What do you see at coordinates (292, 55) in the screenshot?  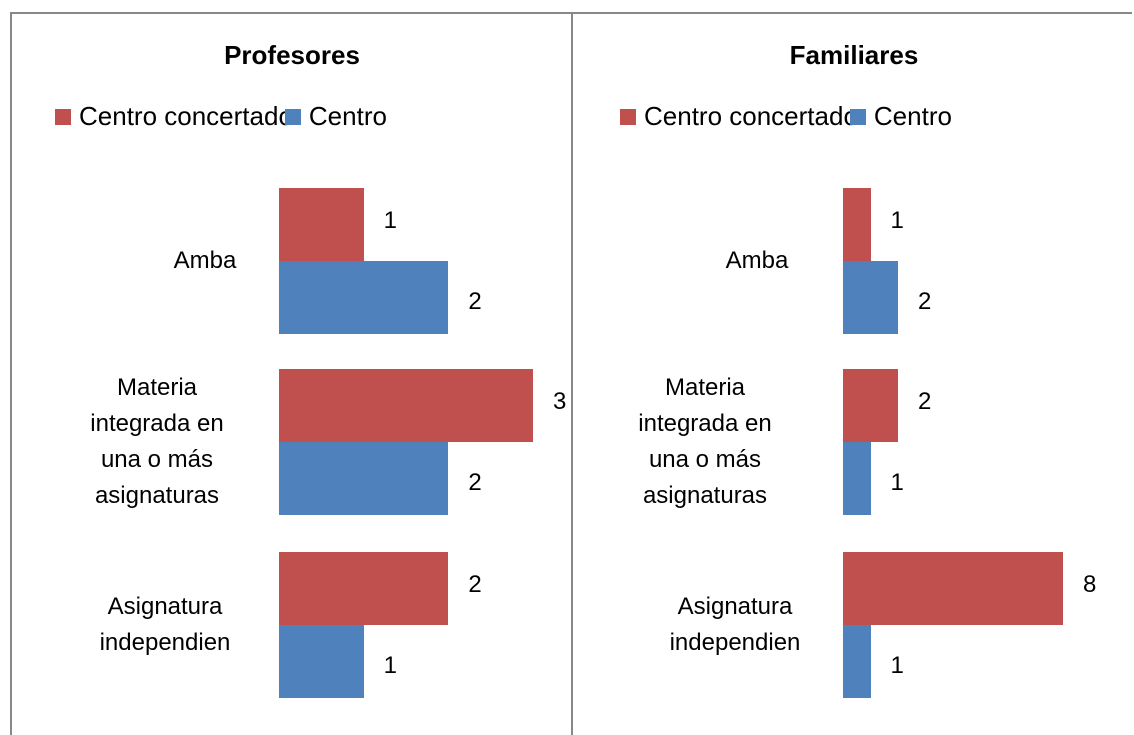 I see `chart-title: Profesores` at bounding box center [292, 55].